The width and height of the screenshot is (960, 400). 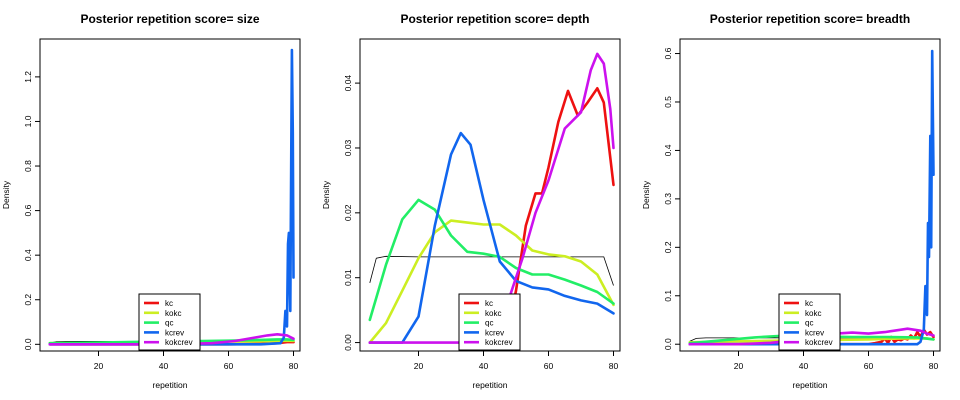 I want to click on series-line-kokc, so click(x=491, y=281).